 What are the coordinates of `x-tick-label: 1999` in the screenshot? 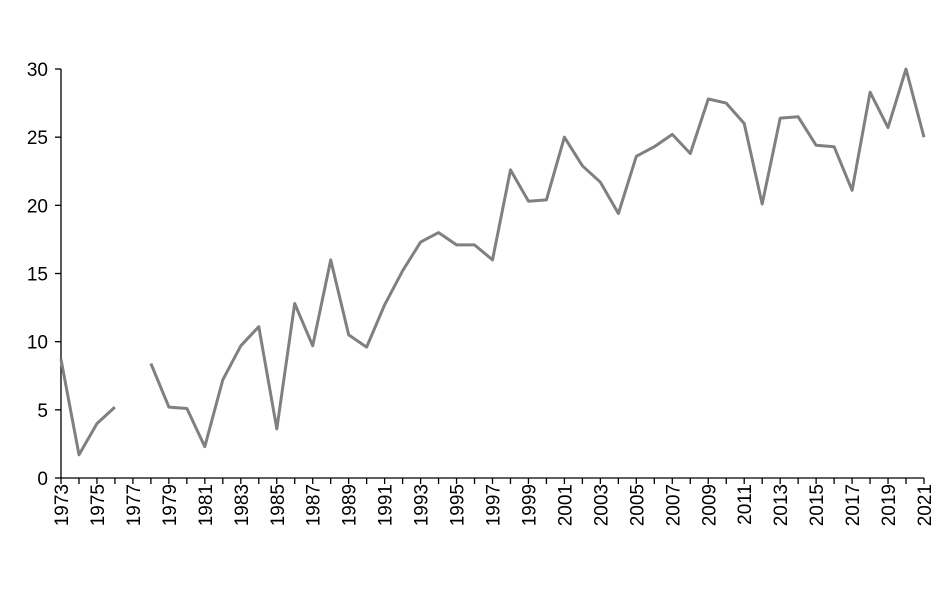 It's located at (529, 505).